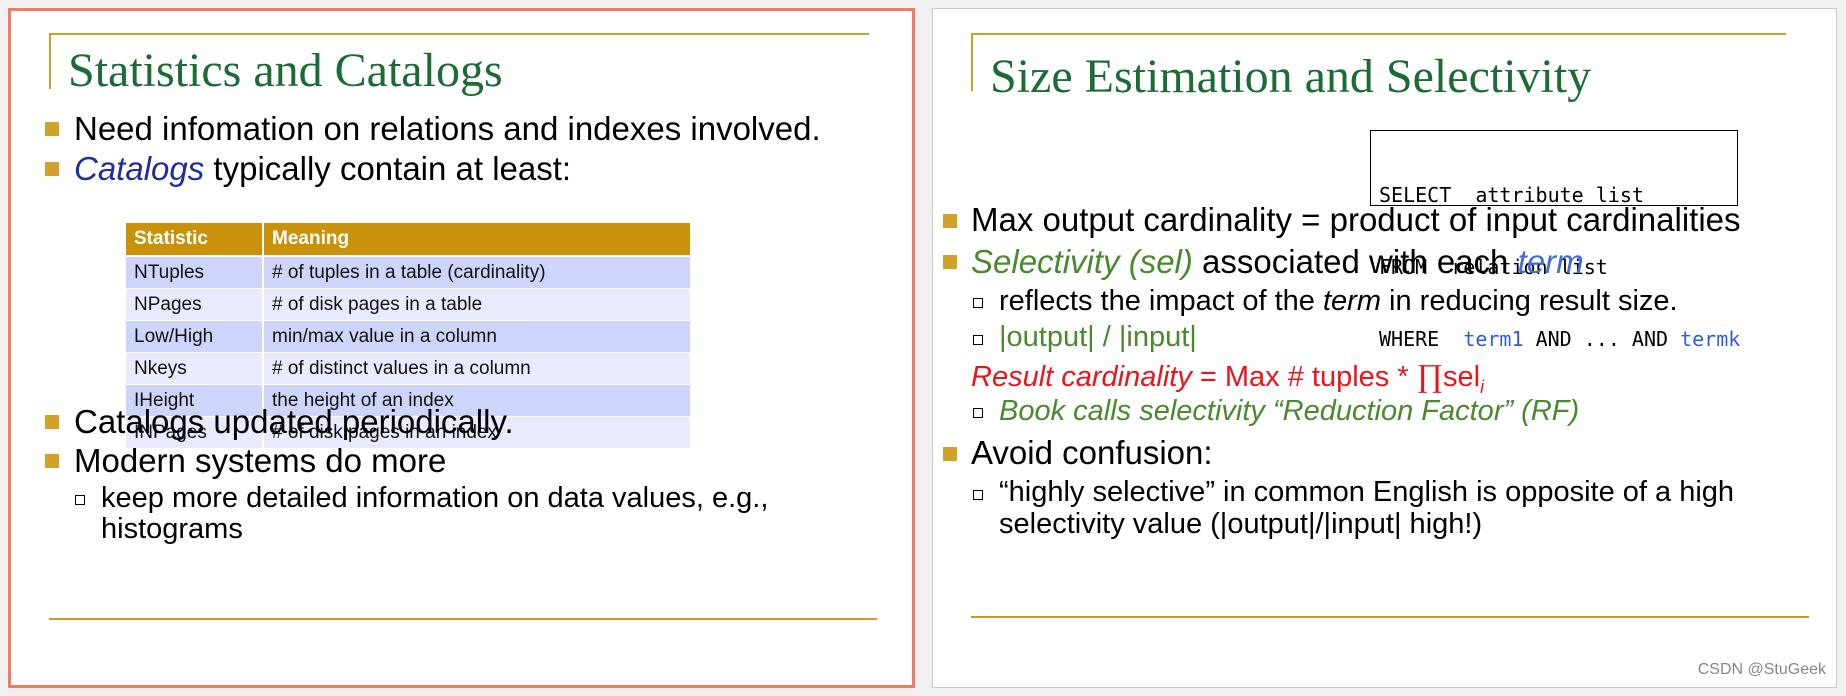 This screenshot has height=696, width=1846. Describe the element at coordinates (195, 304) in the screenshot. I see `table-cell: NPages` at that location.